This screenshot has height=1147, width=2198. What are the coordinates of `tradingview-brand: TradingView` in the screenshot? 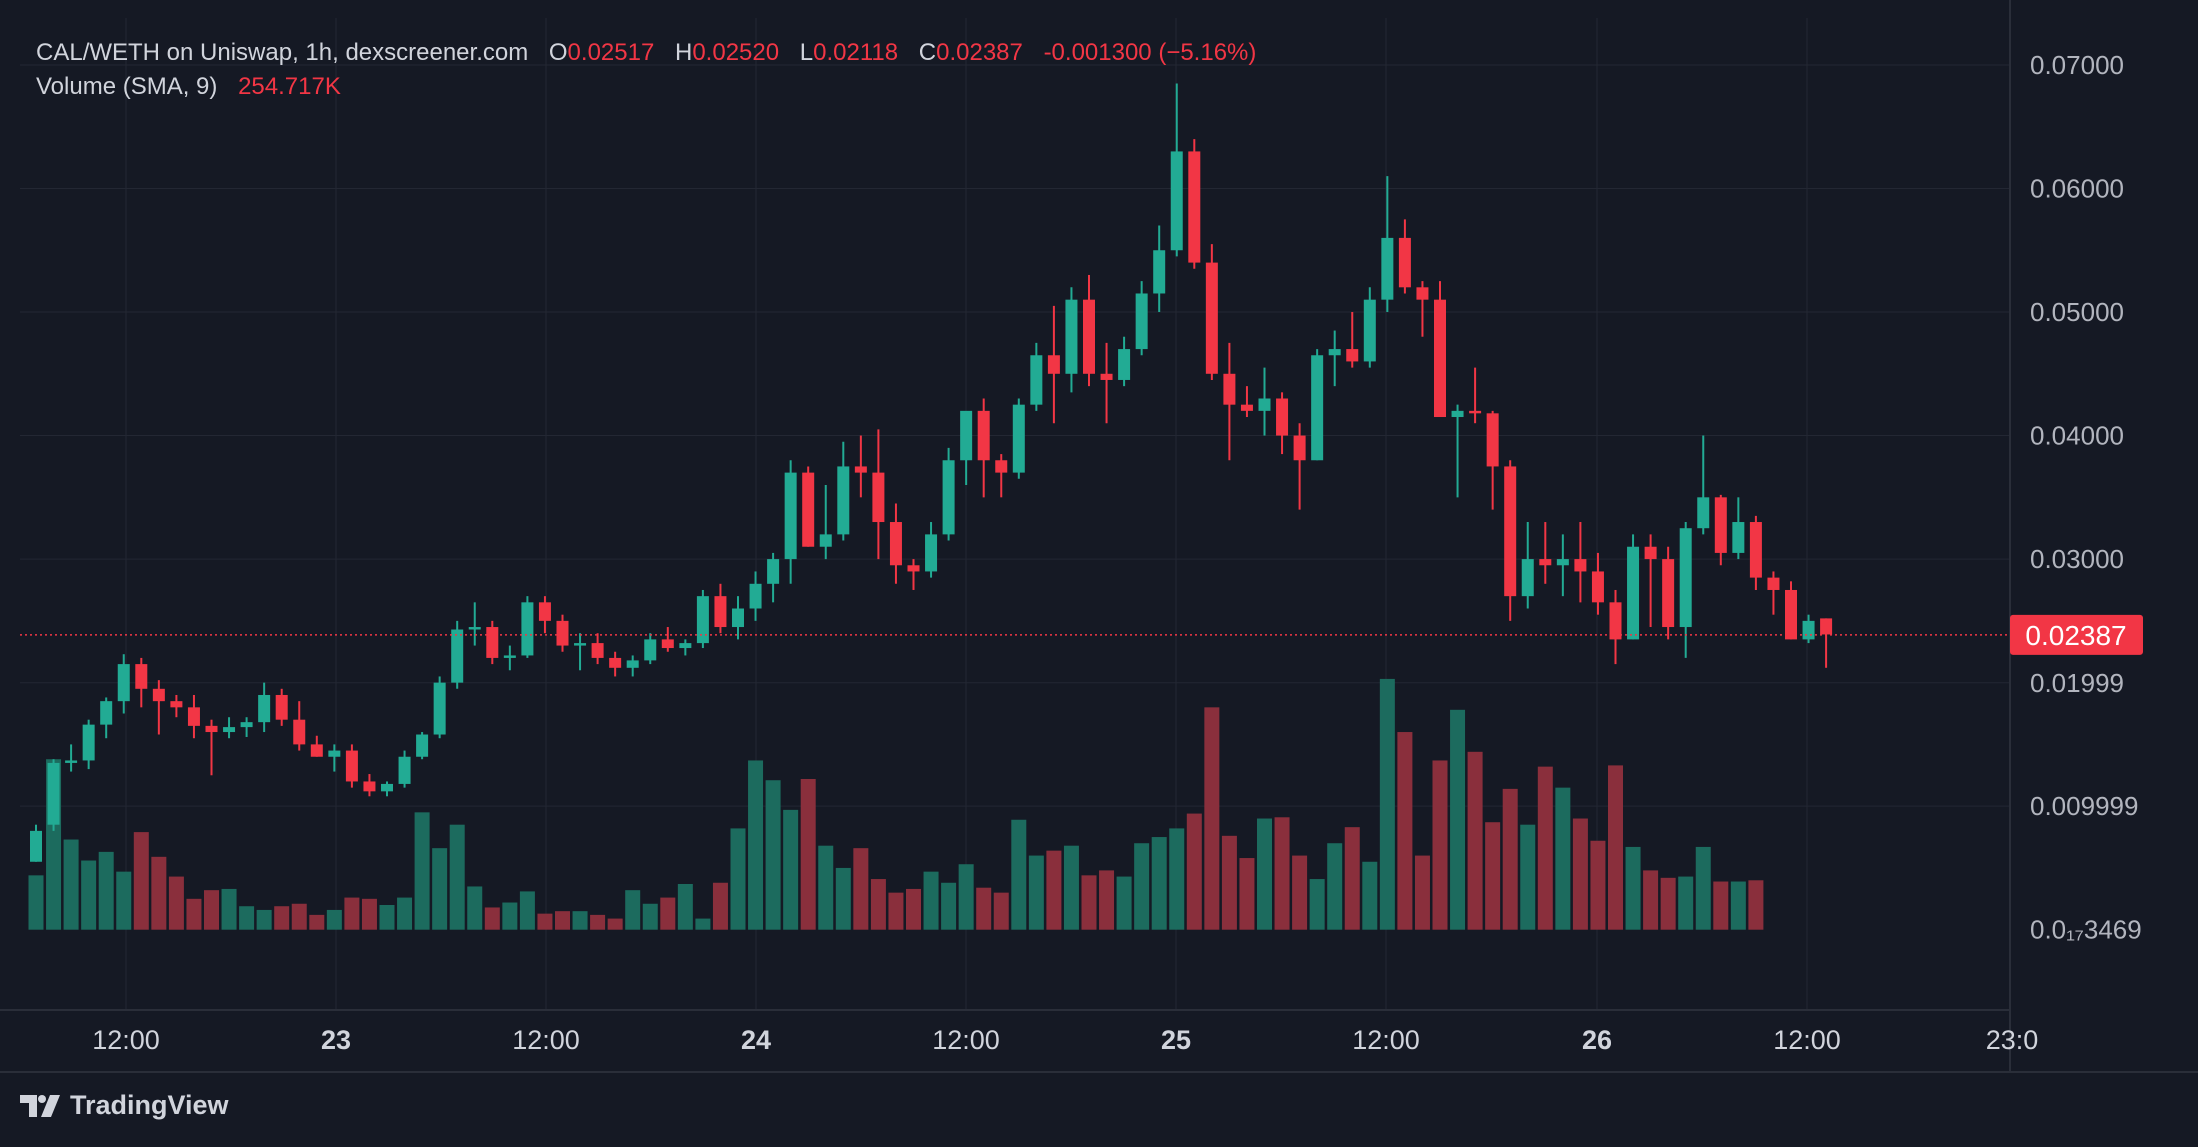 It's located at (124, 1105).